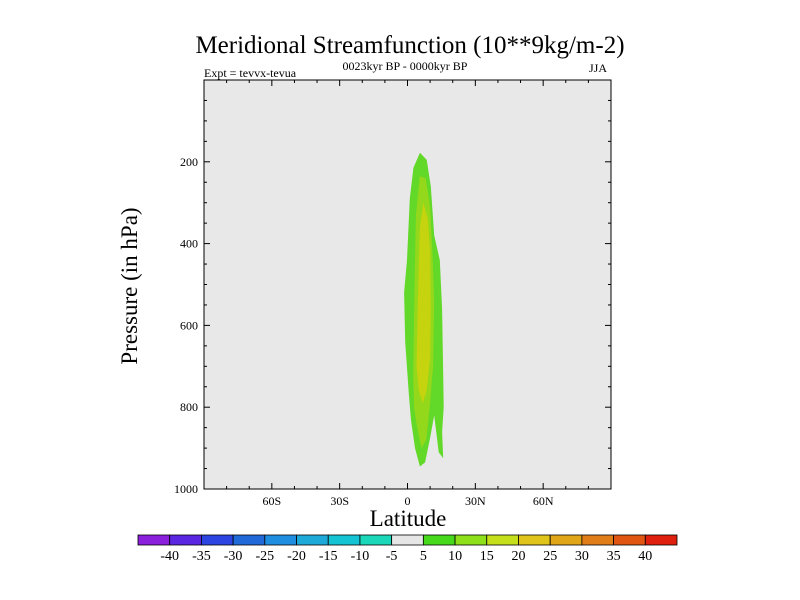 The image size is (800, 600). What do you see at coordinates (614, 556) in the screenshot?
I see `colorbar-label-14: 35` at bounding box center [614, 556].